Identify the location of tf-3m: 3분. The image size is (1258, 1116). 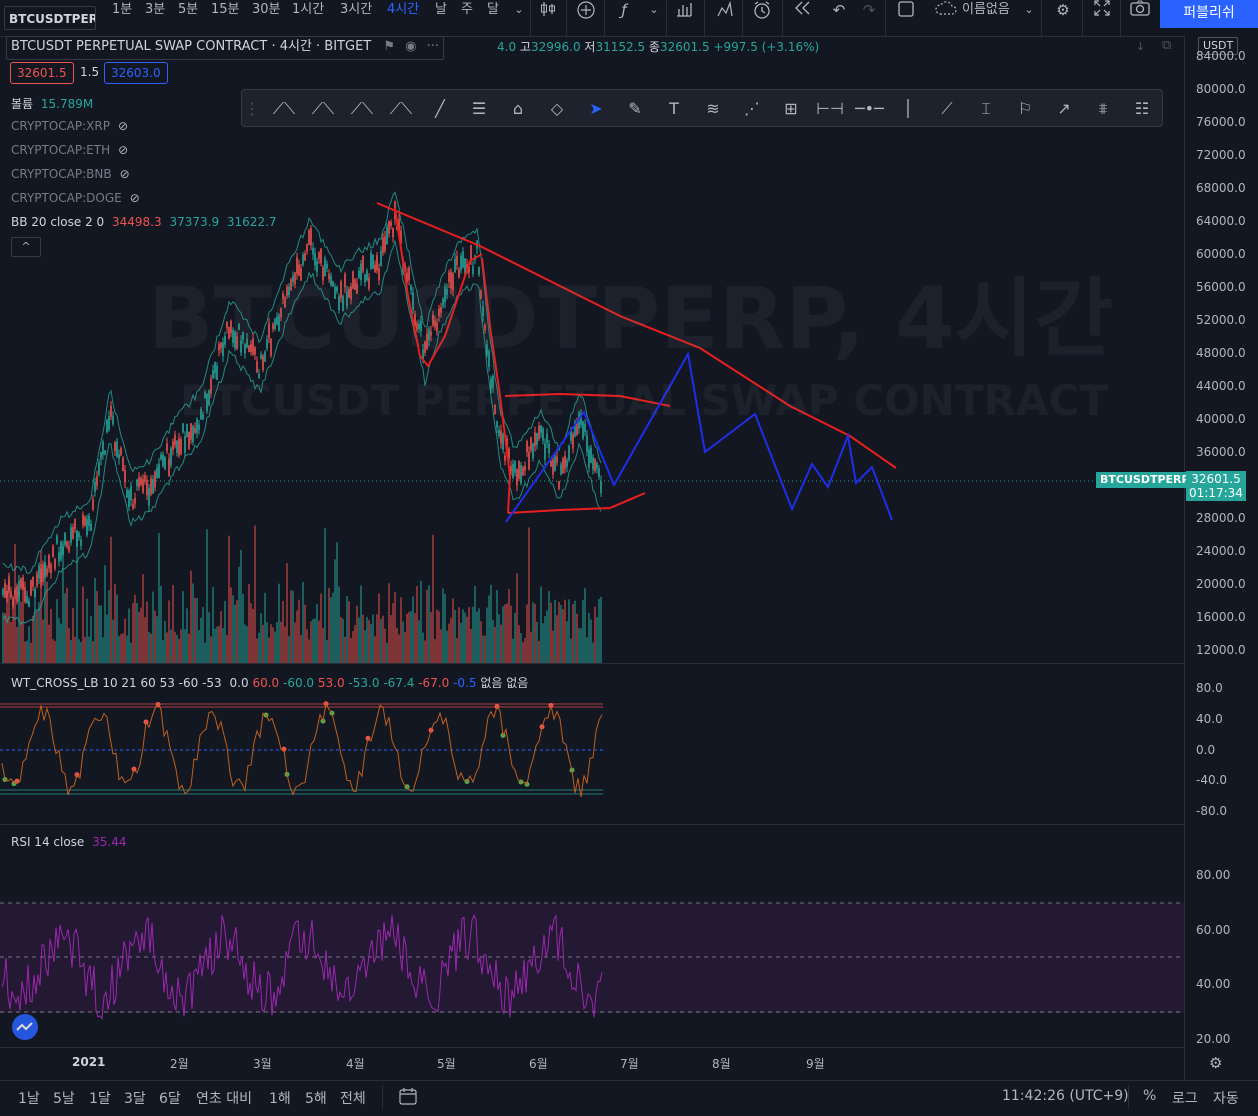
(155, 9).